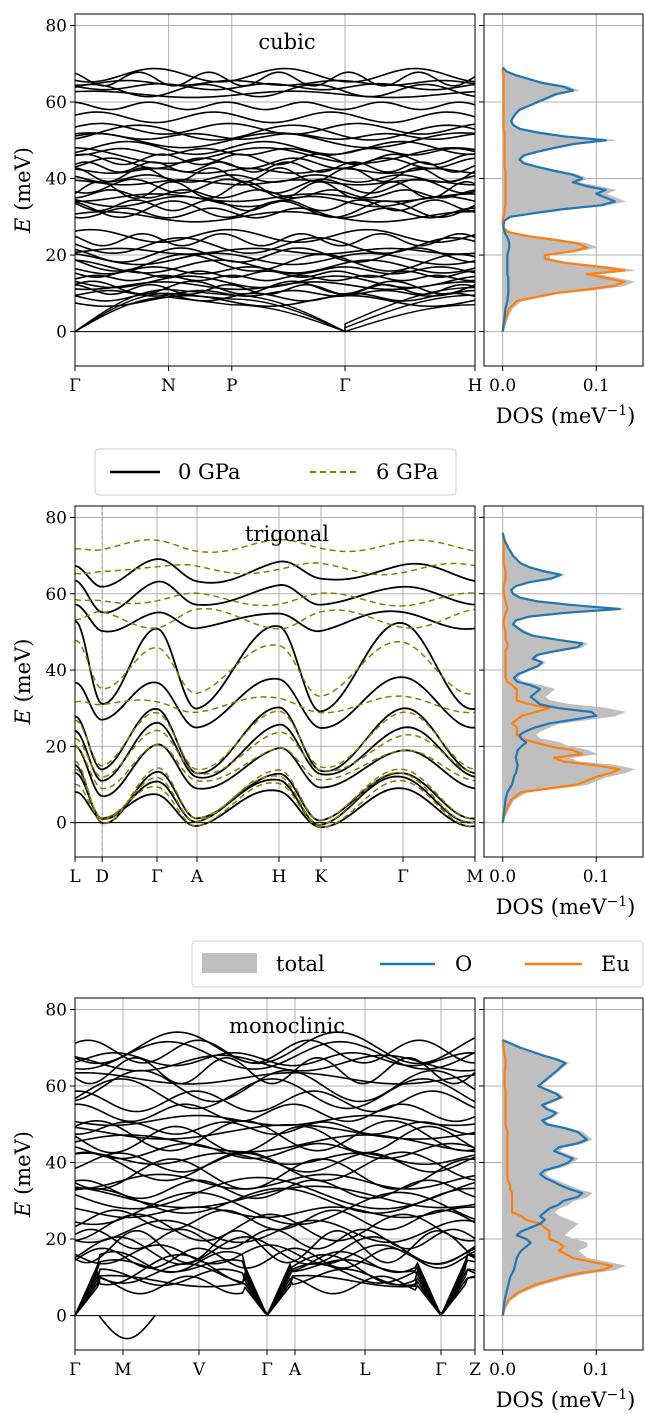  I want to click on dos-panel-monoclinic: 0.0 0.1 DOS (meV−1), so click(561, 1204).